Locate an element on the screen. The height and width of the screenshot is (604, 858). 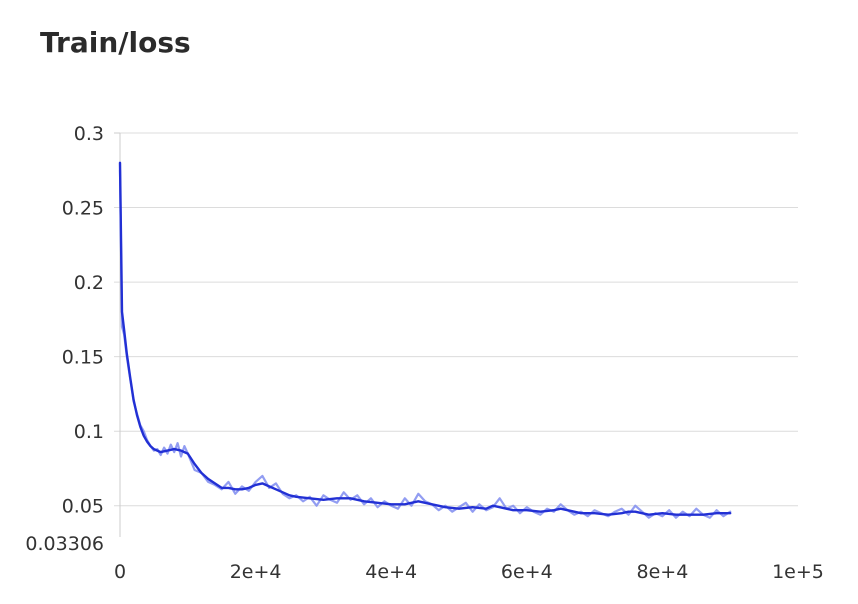
x-tick-label: 2e+4 is located at coordinates (256, 572).